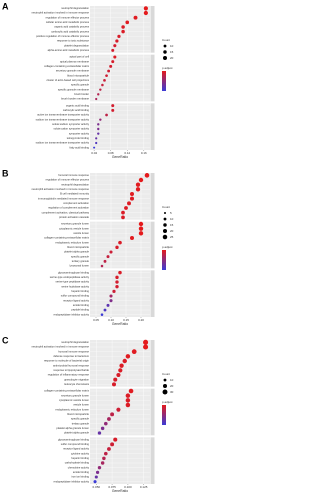  I want to click on y-tick-label: platelet alpha granule lumen, so click(72, 428).